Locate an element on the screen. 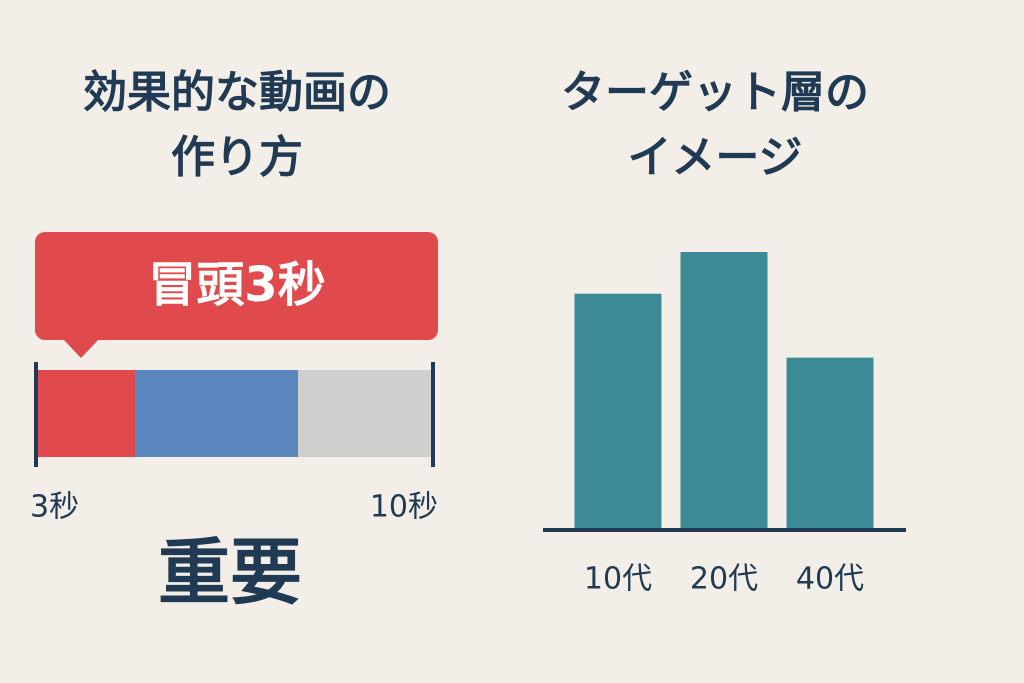  left-title: 効果的な動画の is located at coordinates (237, 92).